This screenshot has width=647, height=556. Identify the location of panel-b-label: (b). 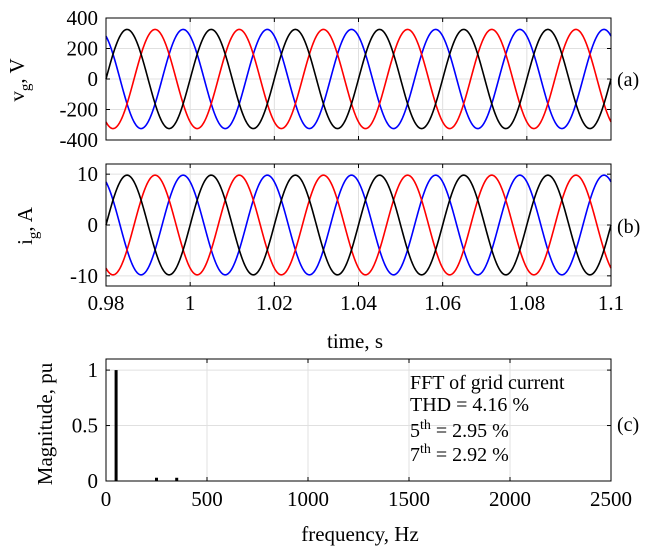
(628, 227).